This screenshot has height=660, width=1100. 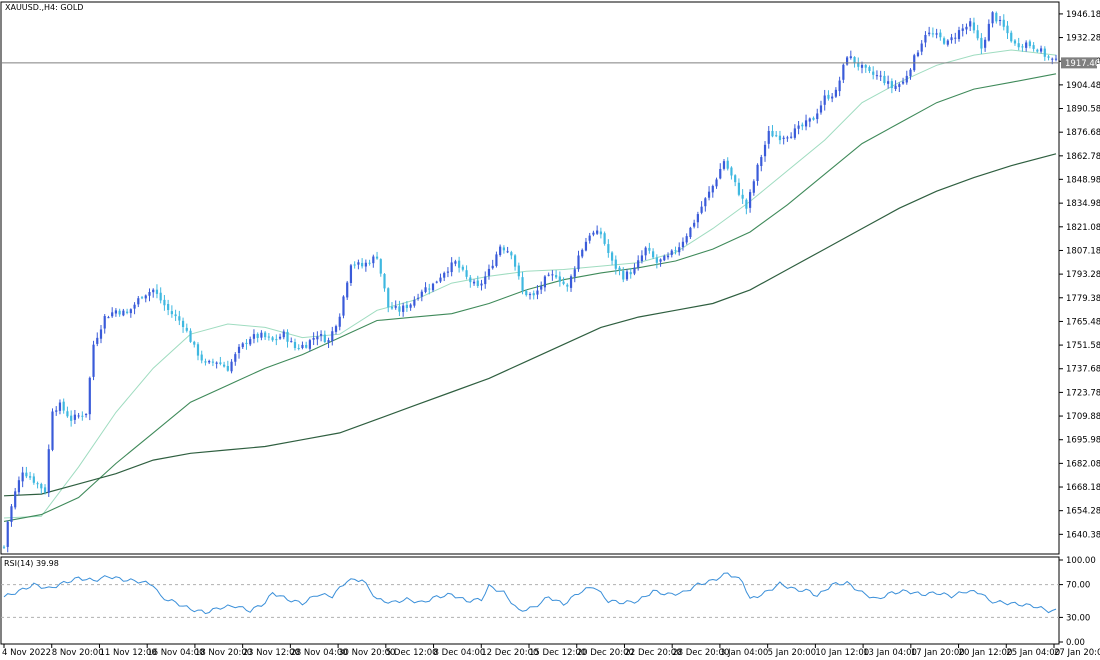 I want to click on time-tick-label: 11 Nov 12:00, so click(x=127, y=653).